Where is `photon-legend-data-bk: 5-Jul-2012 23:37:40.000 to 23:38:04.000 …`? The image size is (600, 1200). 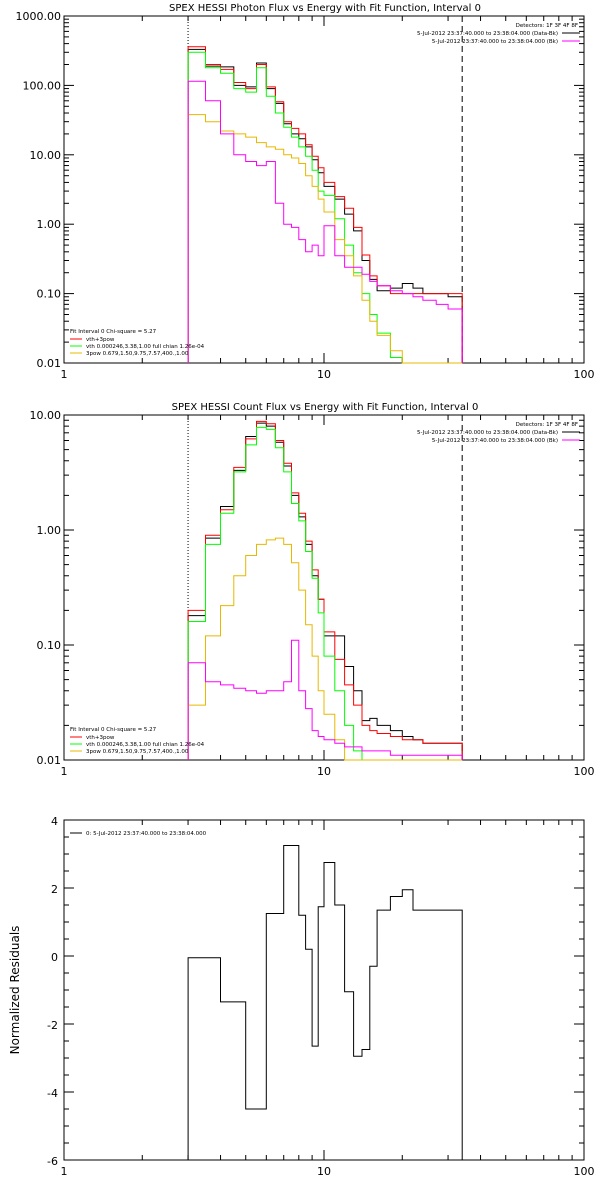 photon-legend-data-bk: 5-Jul-2012 23:37:40.000 to 23:38:04.000 … is located at coordinates (487, 34).